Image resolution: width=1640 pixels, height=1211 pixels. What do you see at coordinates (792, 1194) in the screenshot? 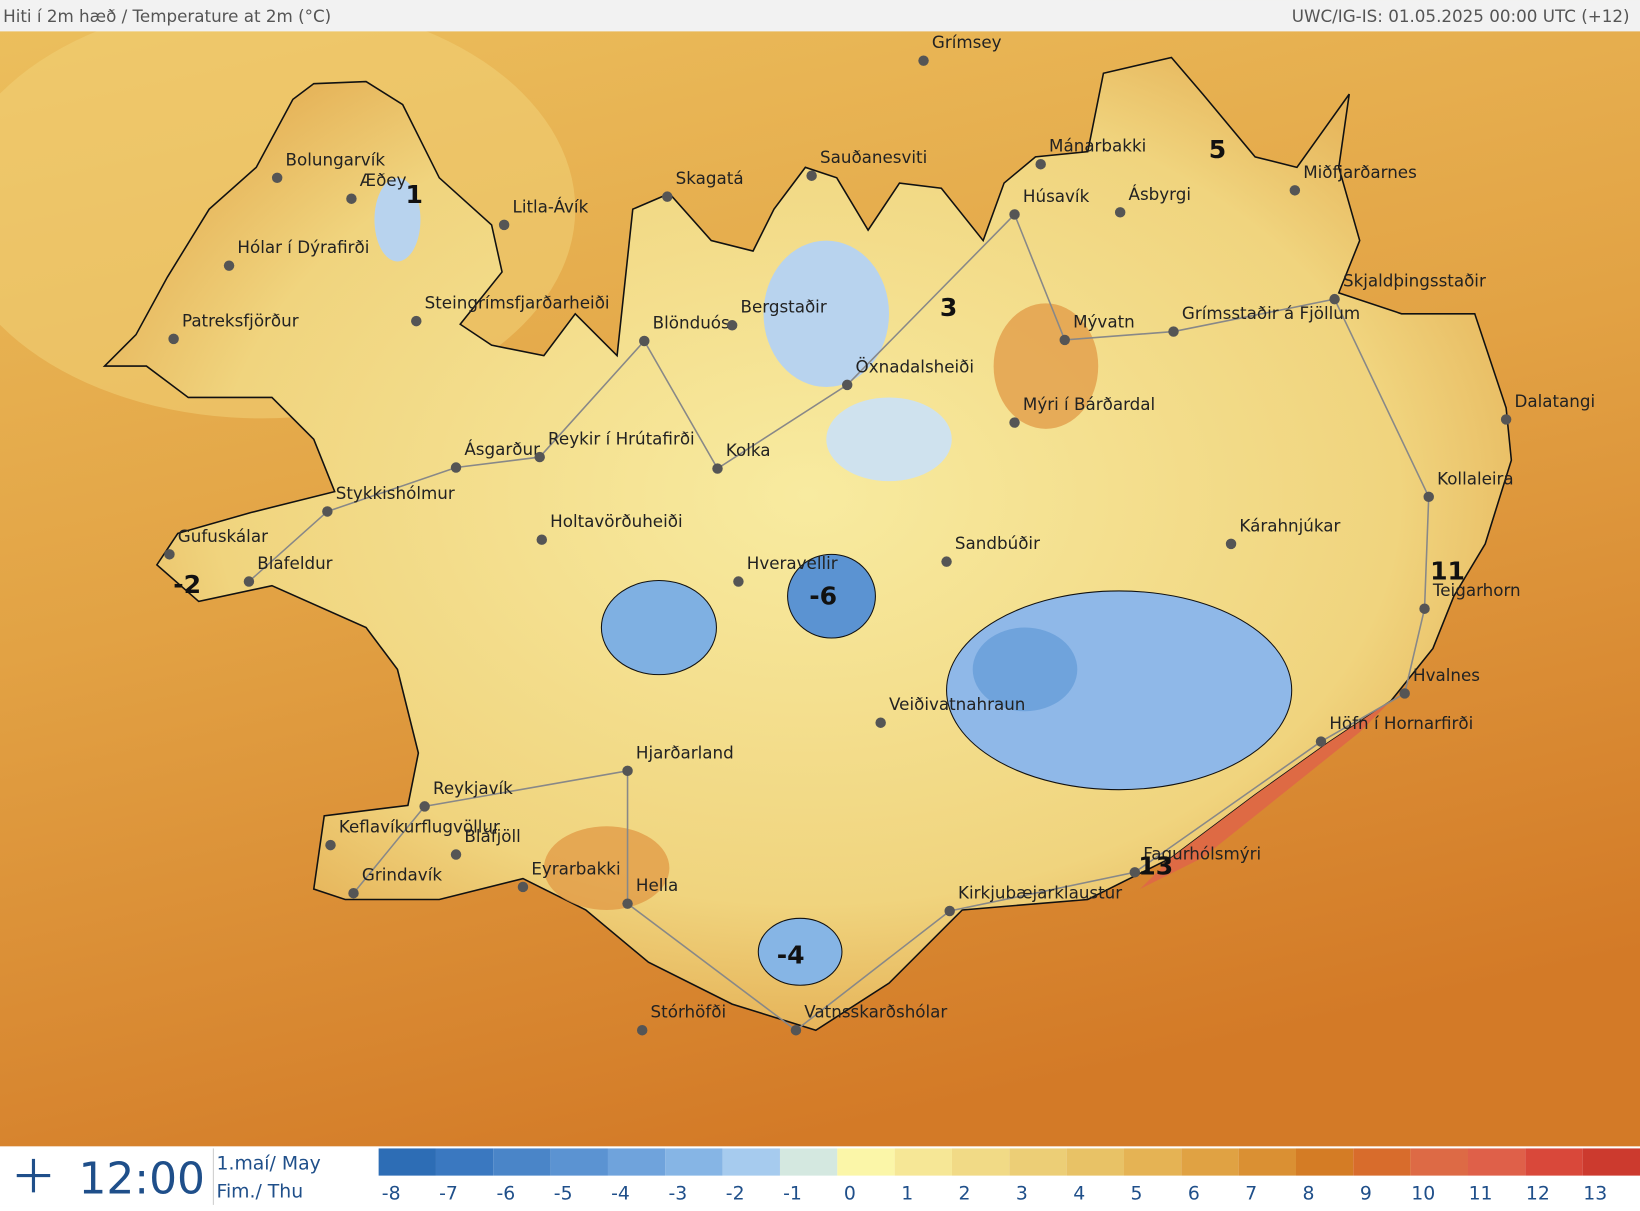
I see `legend-tick: -1` at bounding box center [792, 1194].